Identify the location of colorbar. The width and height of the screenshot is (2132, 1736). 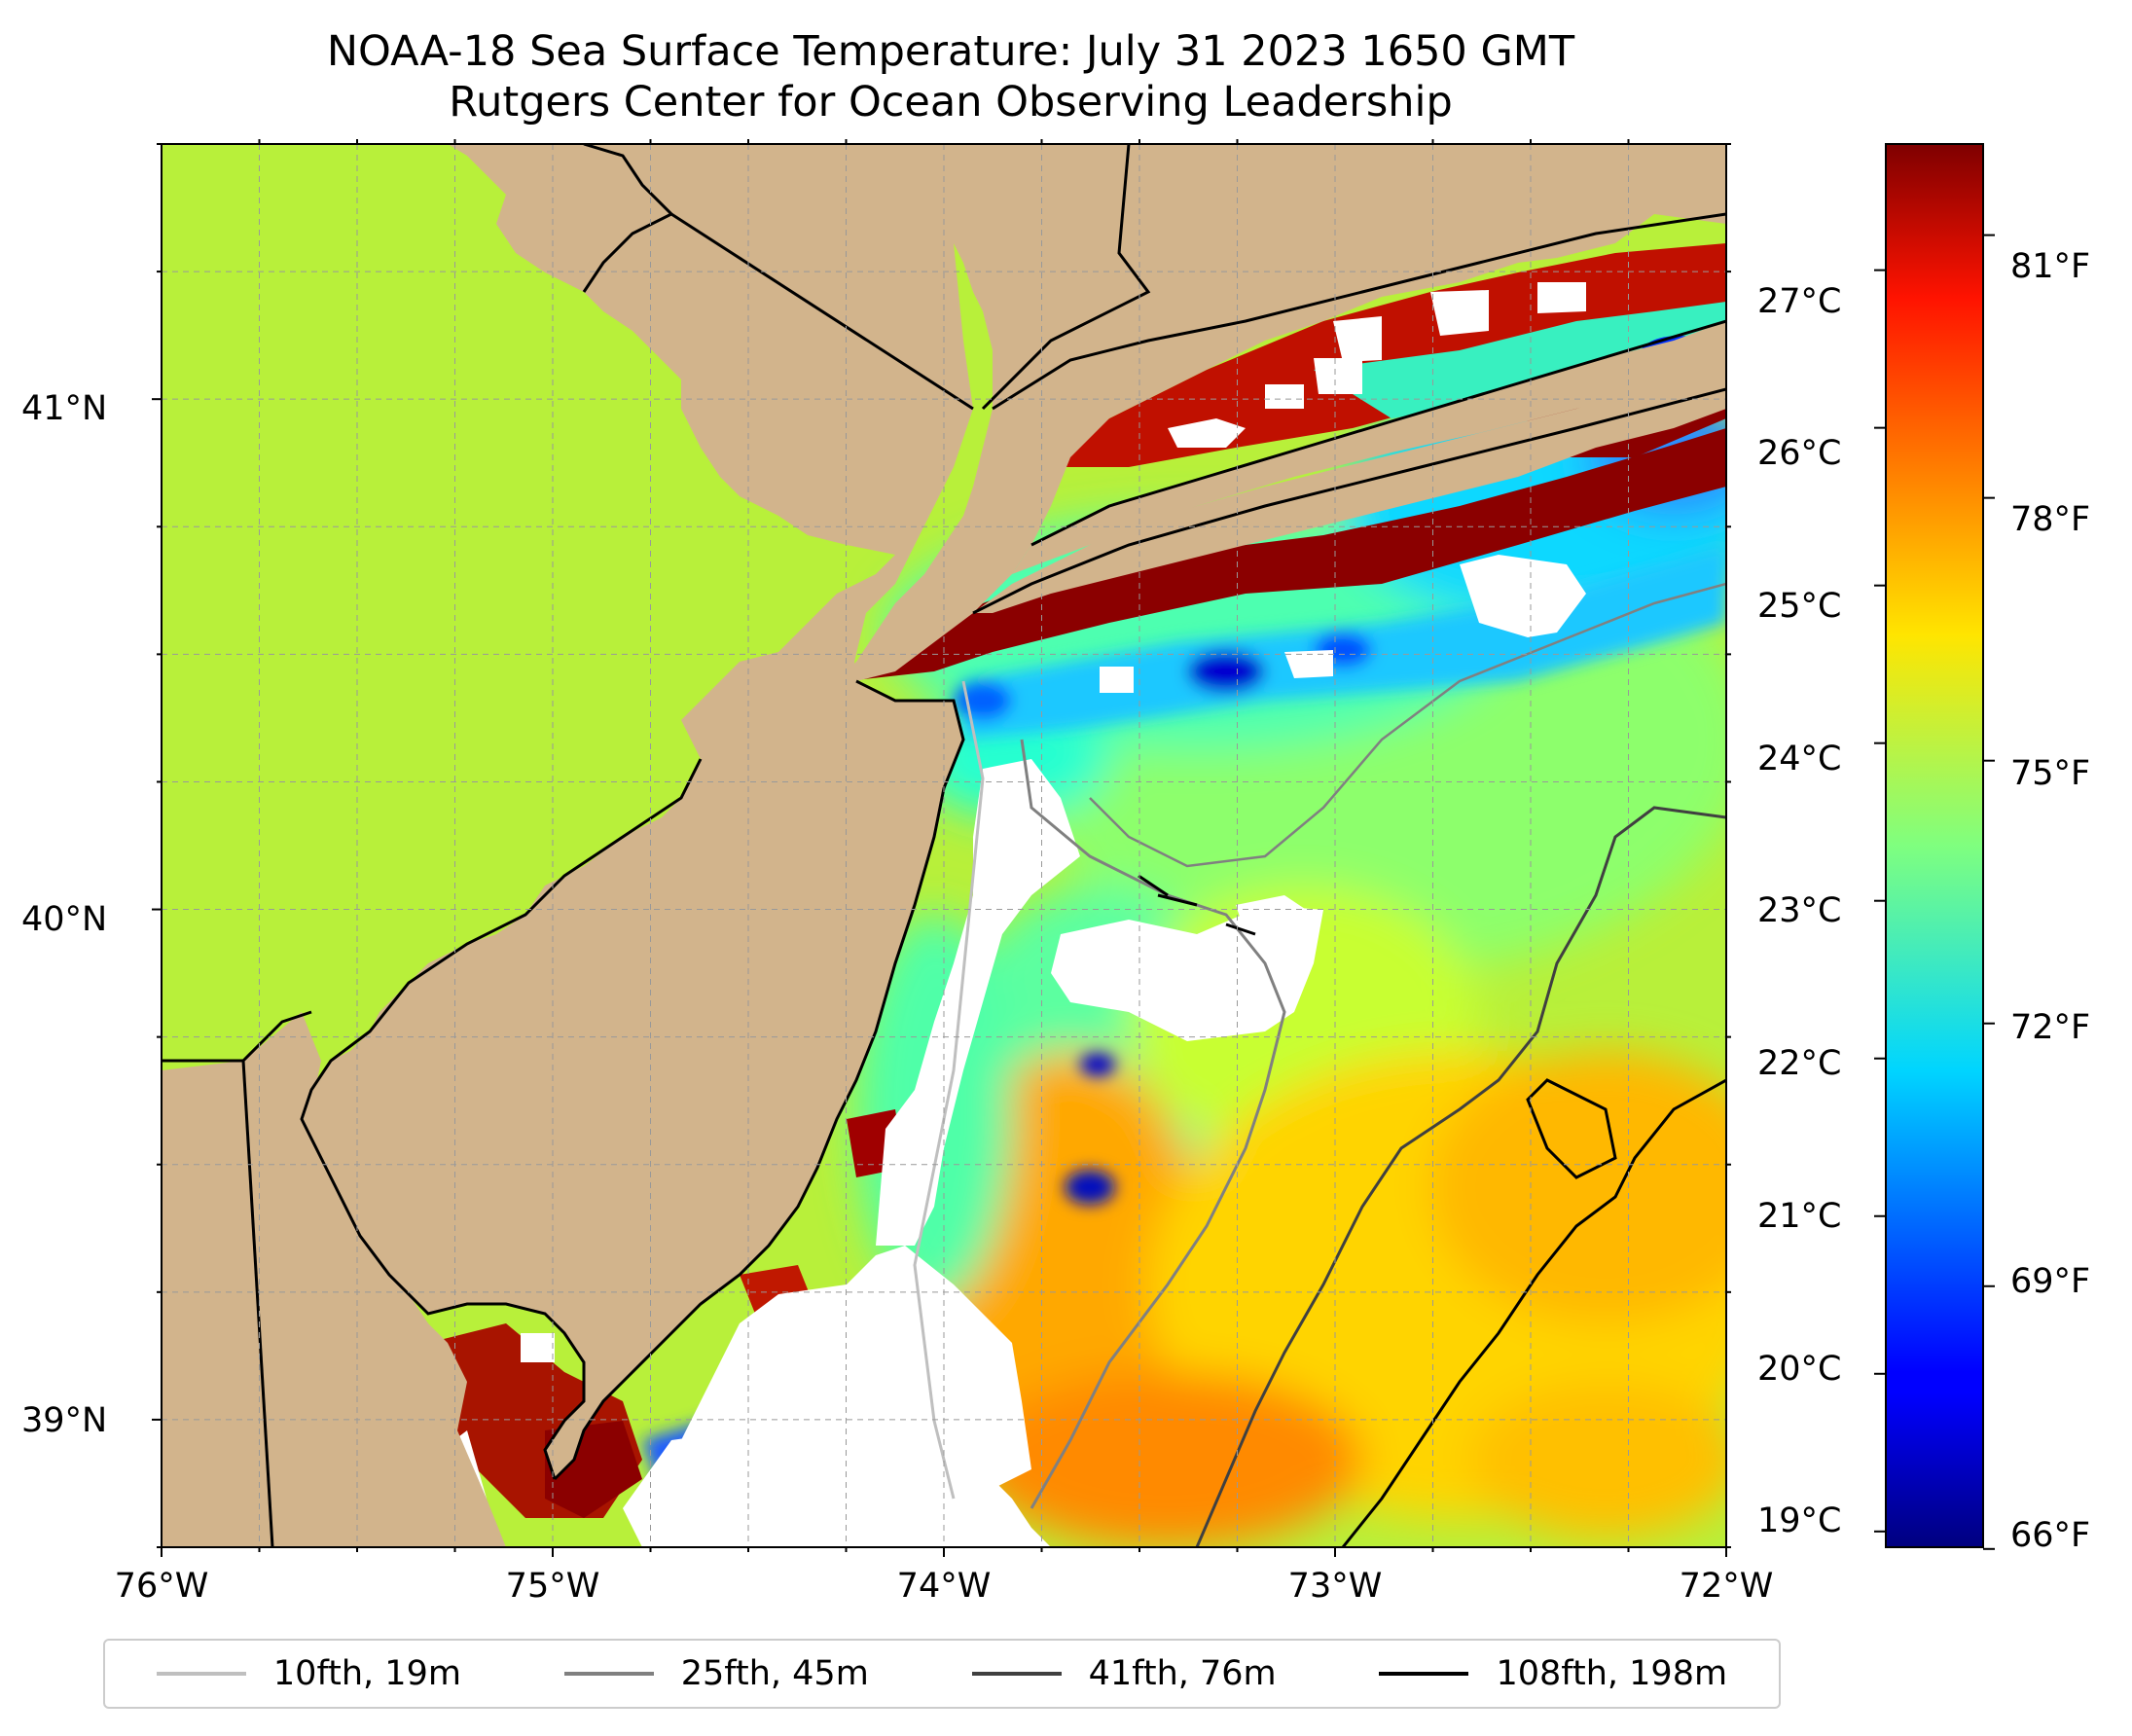
(1935, 847).